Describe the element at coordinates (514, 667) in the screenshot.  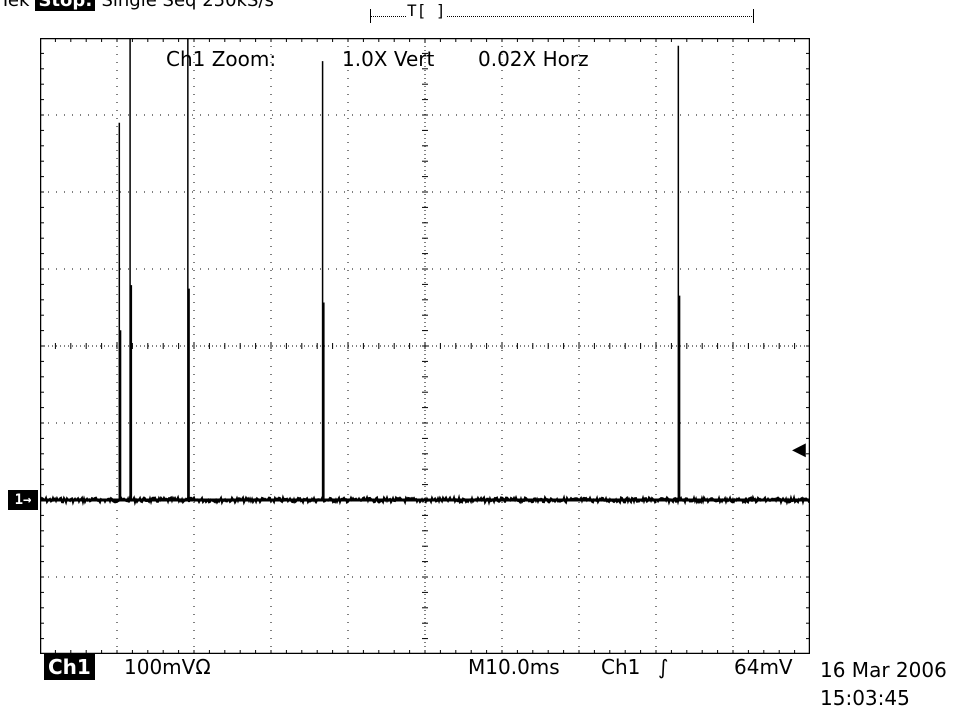
I see `timebase-readout: M10.0ms` at that location.